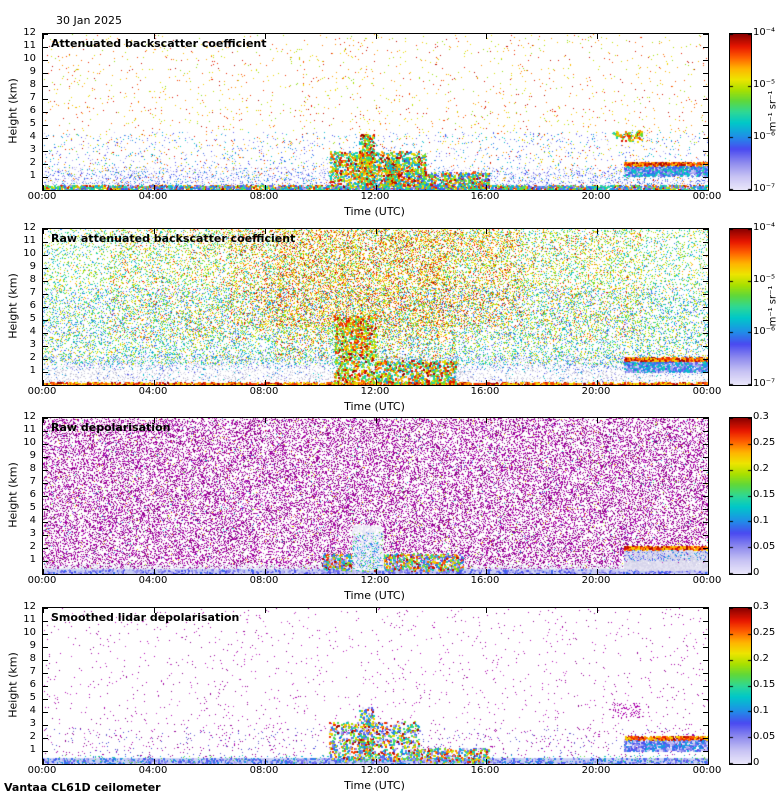 The height and width of the screenshot is (800, 780). What do you see at coordinates (764, 32) in the screenshot?
I see `colorbar-tick-label: 10⁻⁴` at bounding box center [764, 32].